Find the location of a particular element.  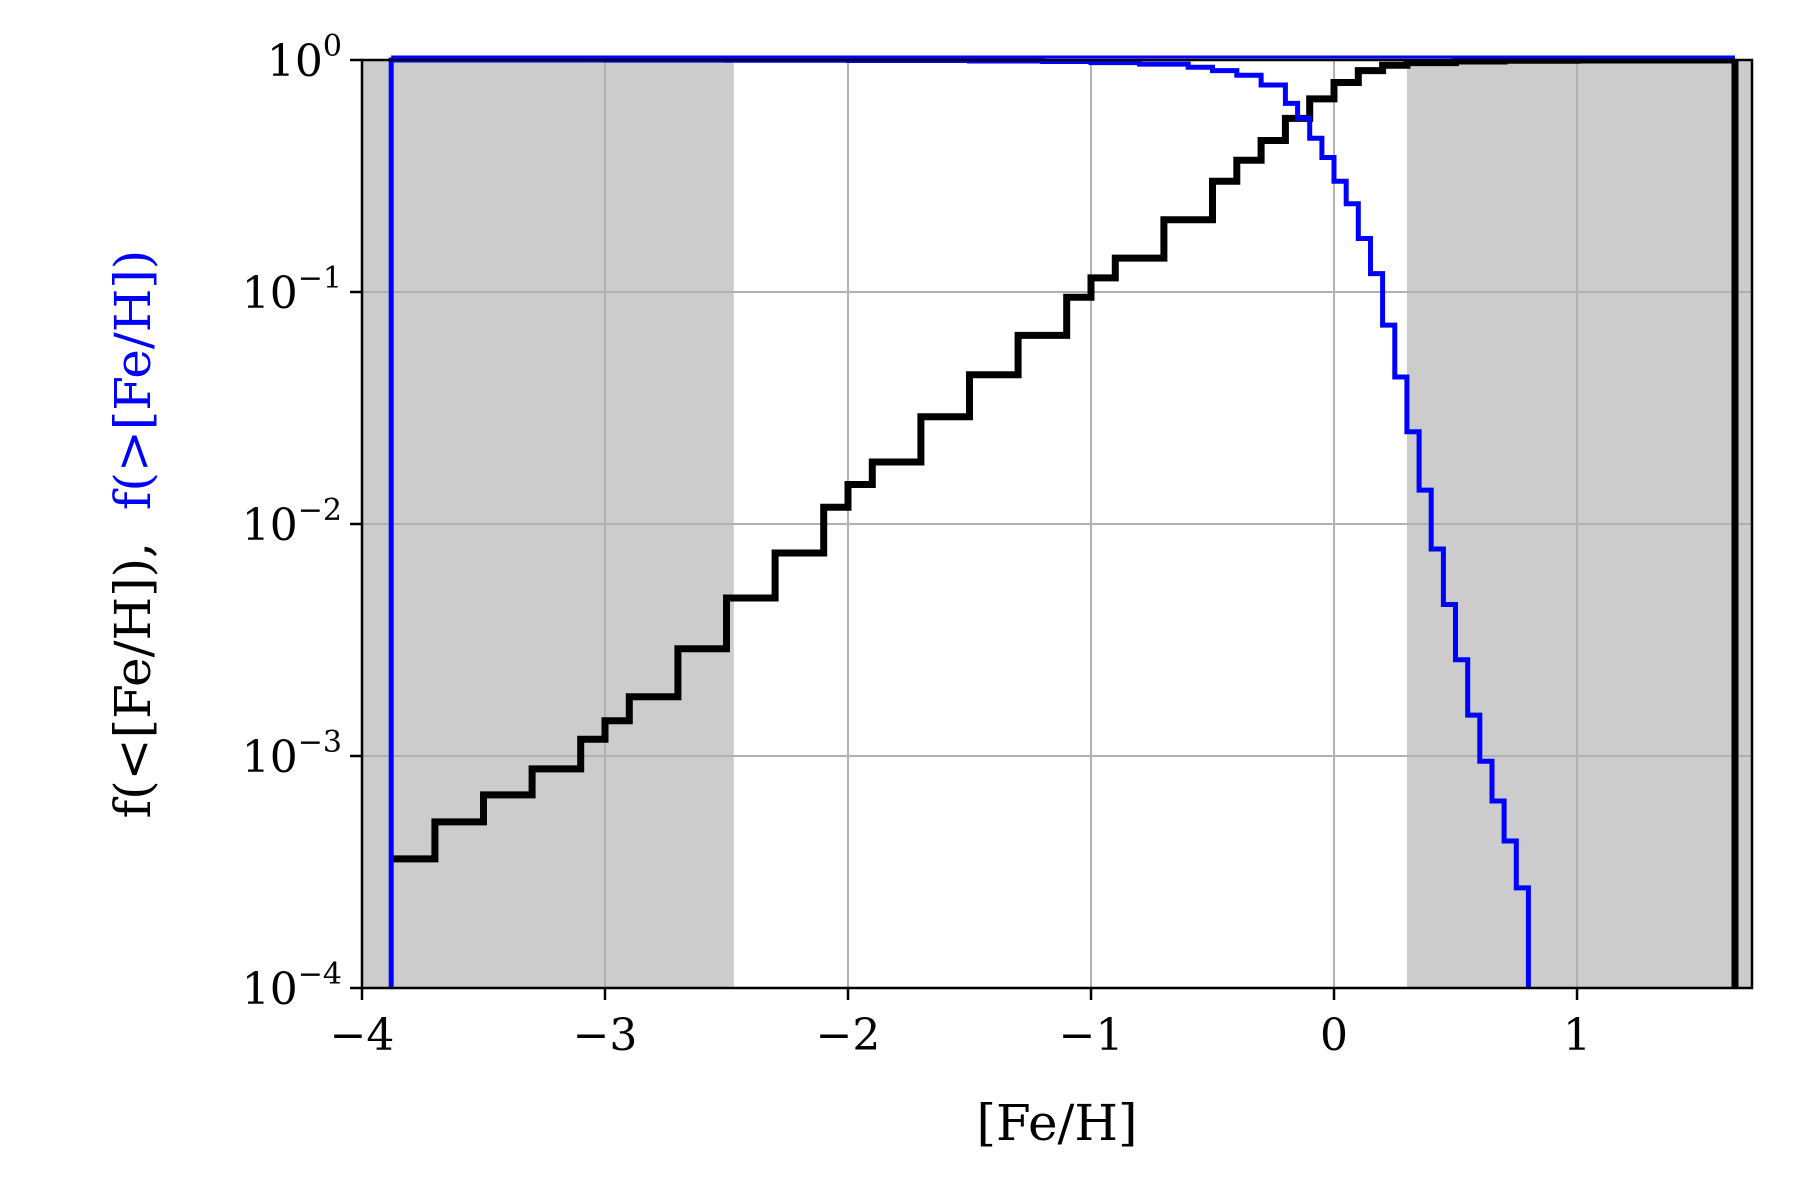

x-tick-label: −1 is located at coordinates (1091, 1035).